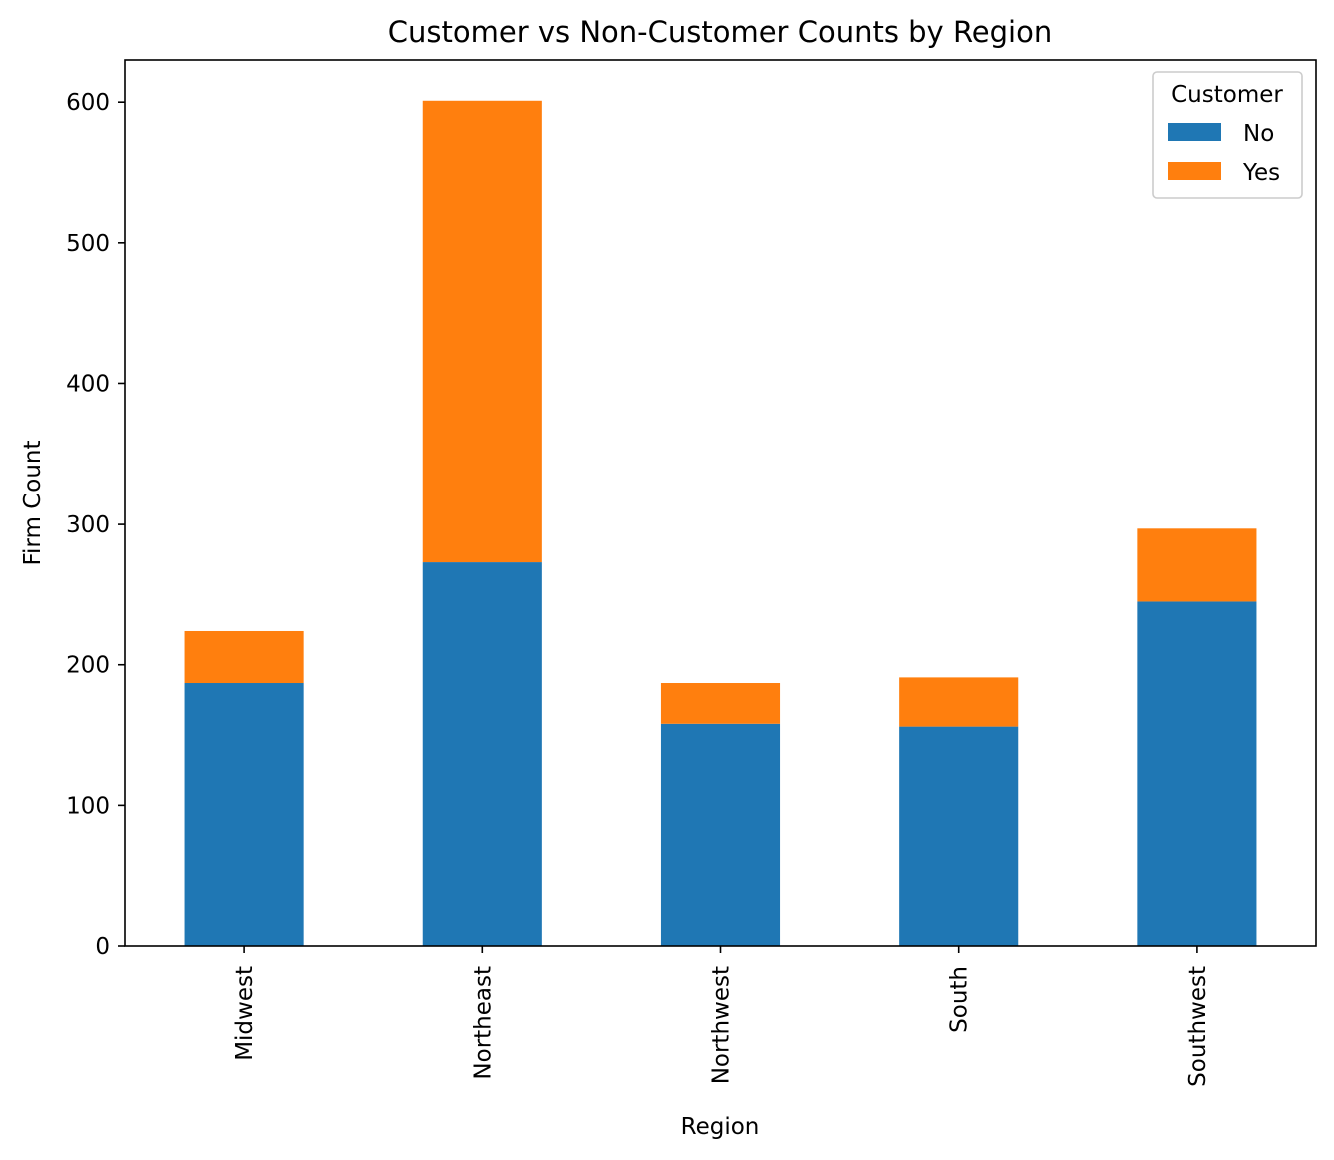 The image size is (1334, 1160). I want to click on bar-southwest-no, so click(1197, 773).